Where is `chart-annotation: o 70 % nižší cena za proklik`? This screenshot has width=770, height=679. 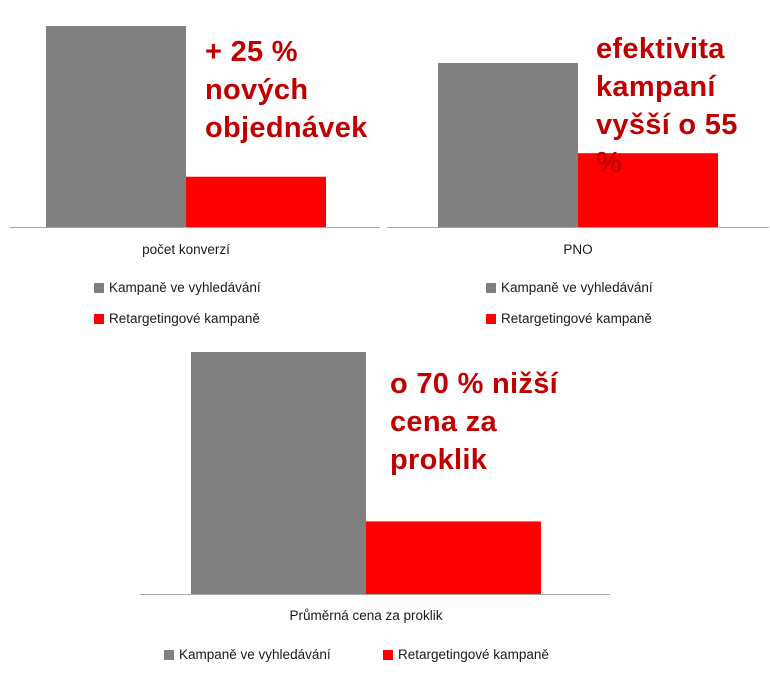 chart-annotation: o 70 % nižší cena za proklik is located at coordinates (474, 422).